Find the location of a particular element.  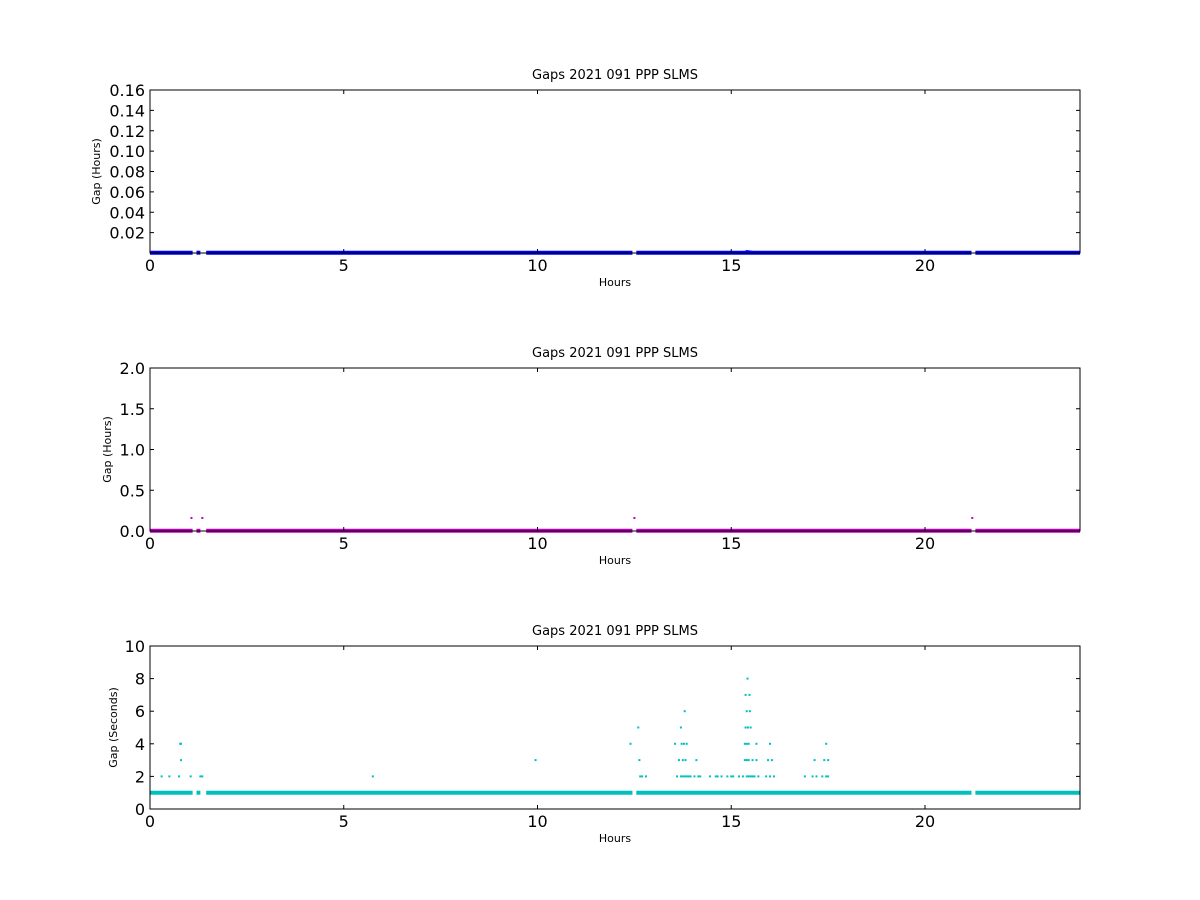

y-tick-label: 0.16 is located at coordinates (127, 90).